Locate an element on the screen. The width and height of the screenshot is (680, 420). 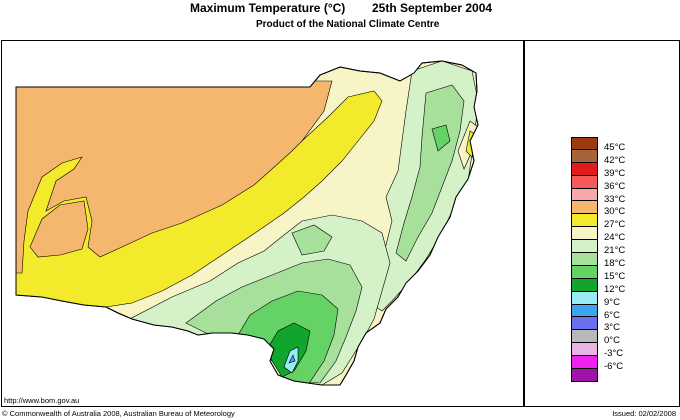
zone-12c-alps is located at coordinates (288, 350).